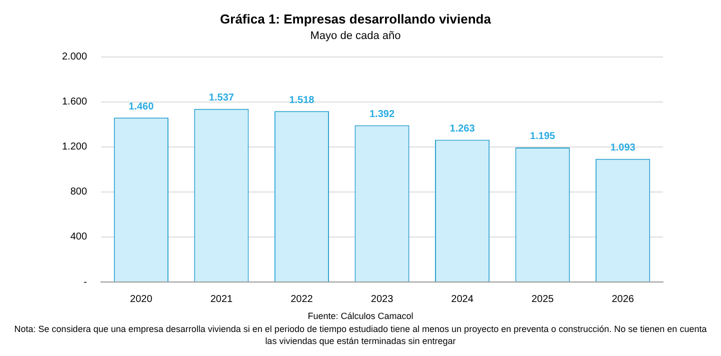 The image size is (721, 356). Describe the element at coordinates (221, 98) in the screenshot. I see `data-label: 1.537` at that location.